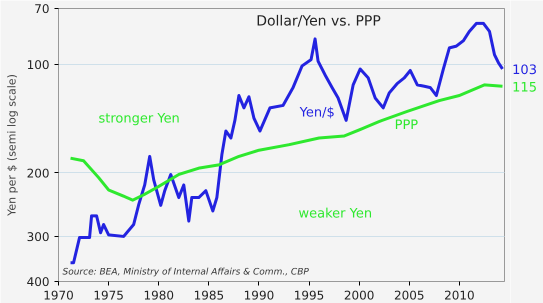 The width and height of the screenshot is (543, 303). I want to click on y-tick-label: 200, so click(38, 173).